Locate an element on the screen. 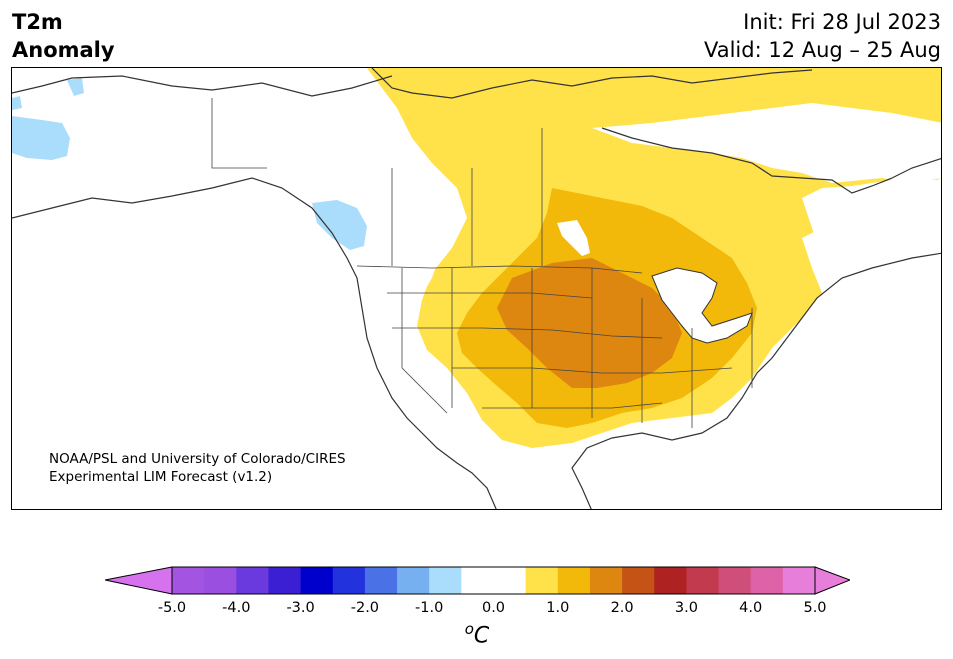 Image resolution: width=953 pixels, height=659 pixels. colorbar-tick-label: -5.0 is located at coordinates (172, 608).